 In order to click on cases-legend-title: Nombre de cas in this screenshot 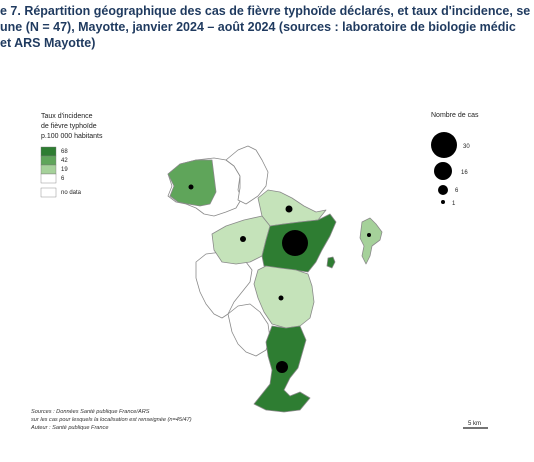, I will do `click(455, 115)`.